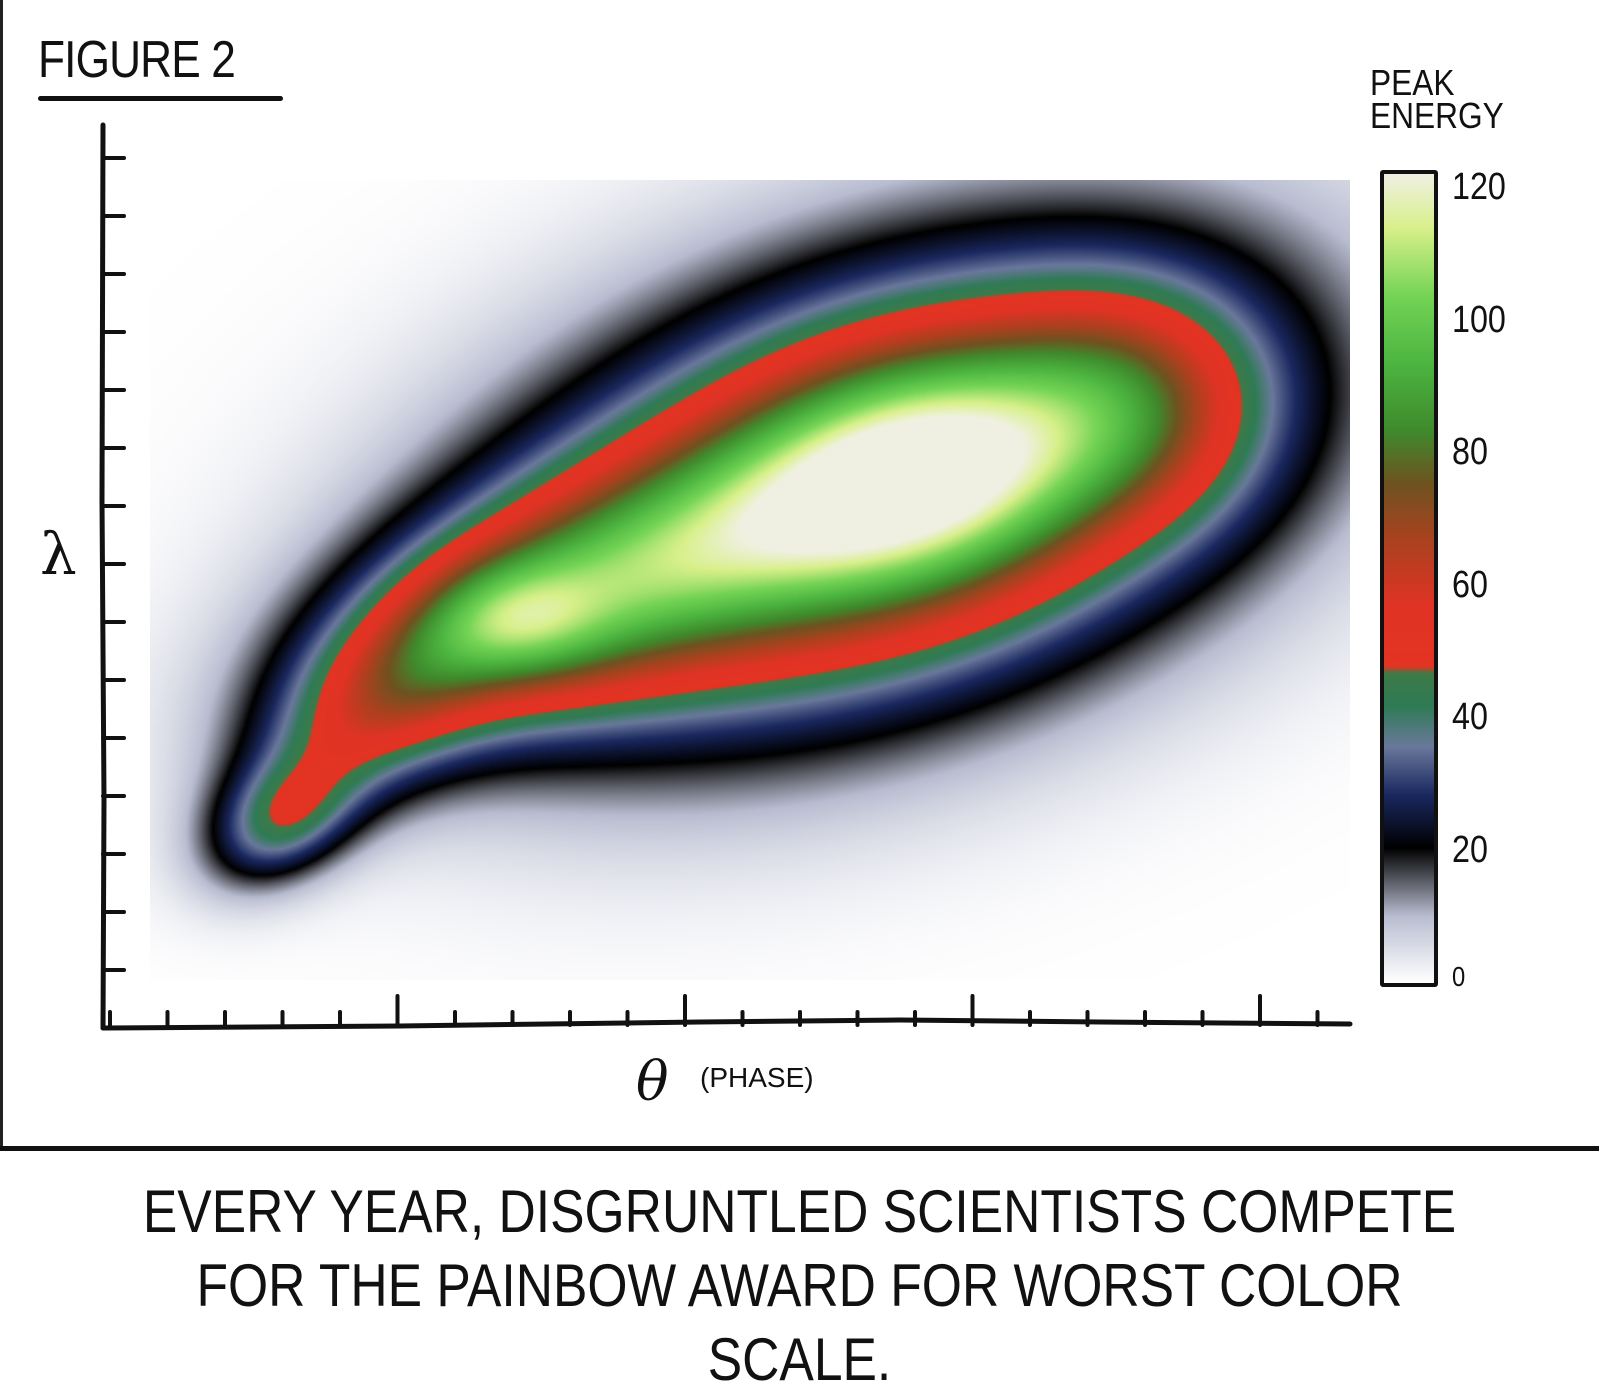 The image size is (1599, 1397). I want to click on colorbar-tick-label: 40, so click(1470, 717).